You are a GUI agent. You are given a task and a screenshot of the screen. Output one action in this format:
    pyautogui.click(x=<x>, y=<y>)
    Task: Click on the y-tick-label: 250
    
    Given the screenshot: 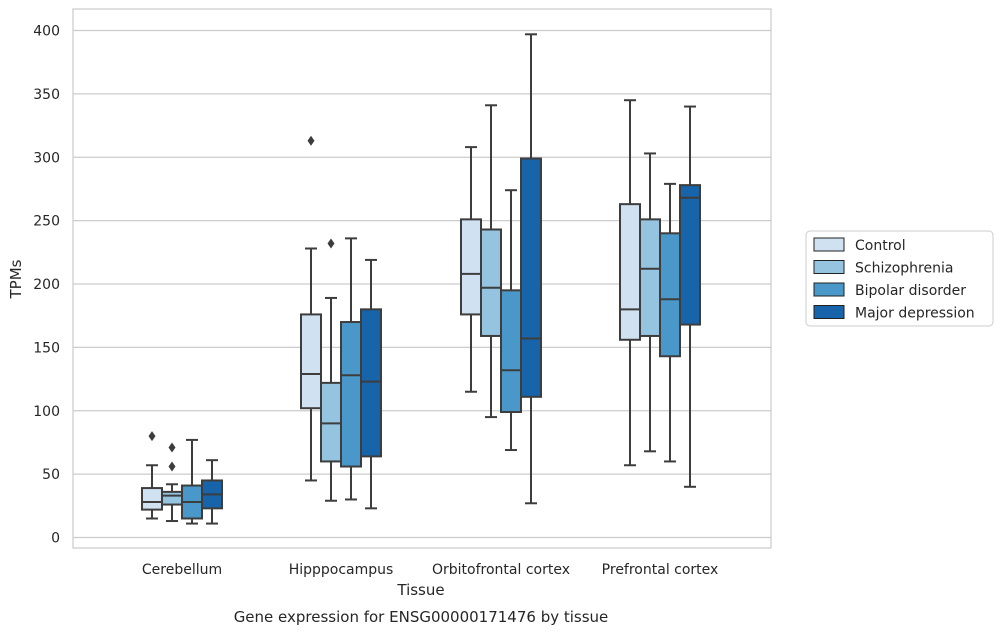 What is the action you would take?
    pyautogui.click(x=46, y=222)
    